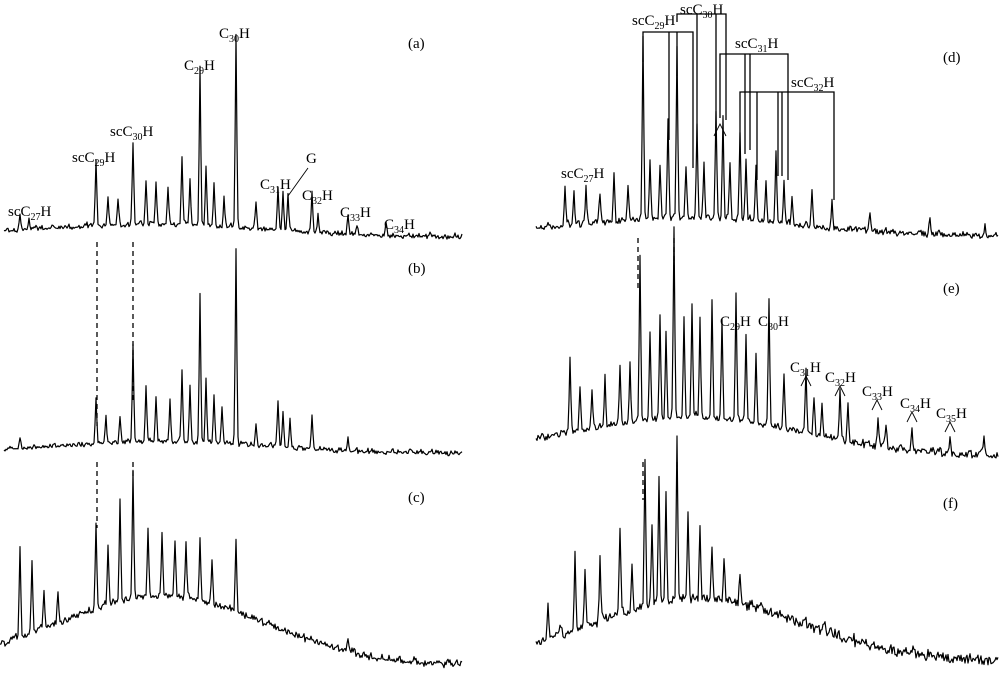  I want to click on bracket-d-scC32H, so click(787, 145).